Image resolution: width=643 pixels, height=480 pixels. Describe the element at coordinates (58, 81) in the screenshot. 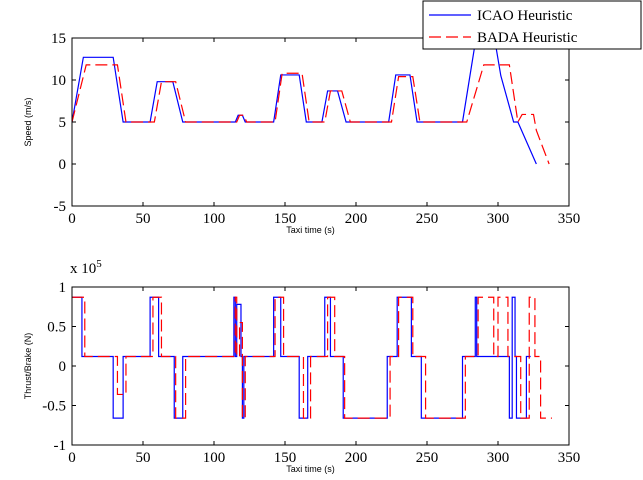

I see `y-tick-label: 10` at that location.